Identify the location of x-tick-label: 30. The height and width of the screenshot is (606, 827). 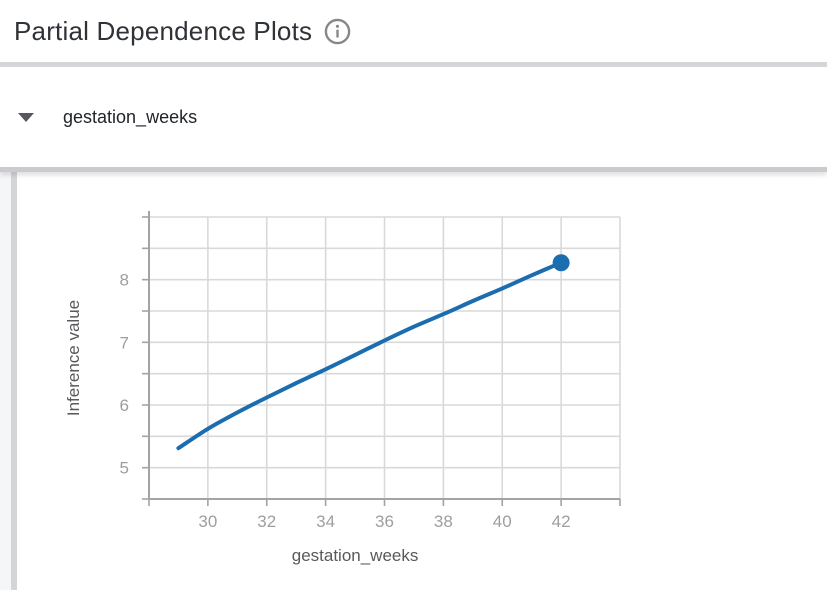
(207, 521).